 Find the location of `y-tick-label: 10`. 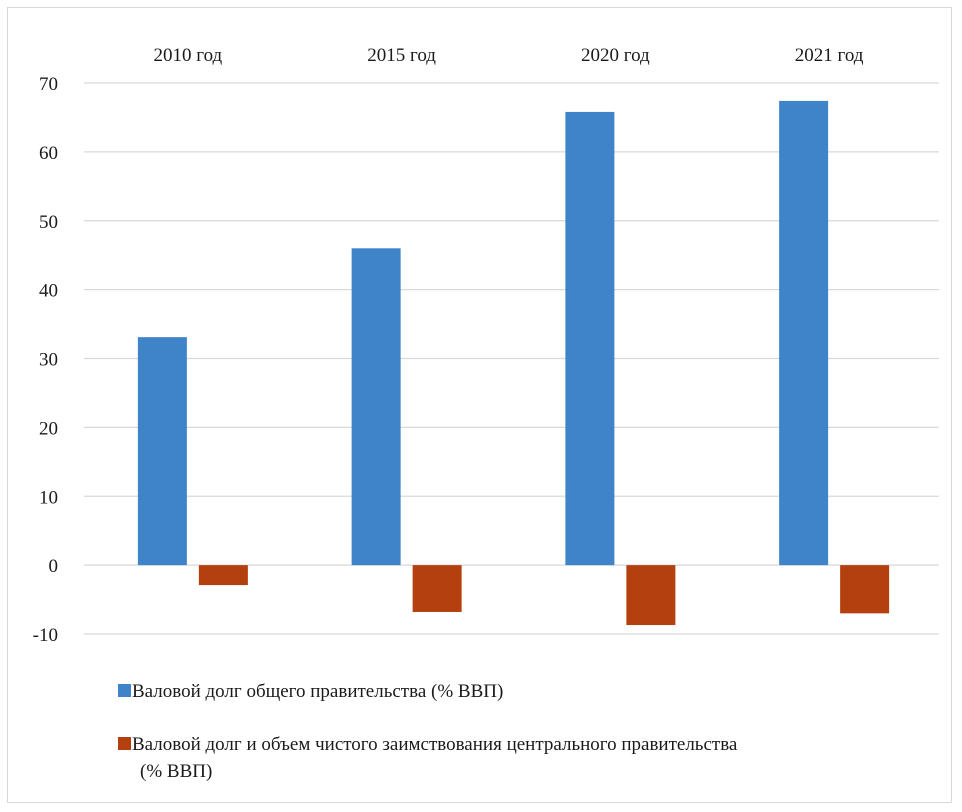

y-tick-label: 10 is located at coordinates (48, 497).